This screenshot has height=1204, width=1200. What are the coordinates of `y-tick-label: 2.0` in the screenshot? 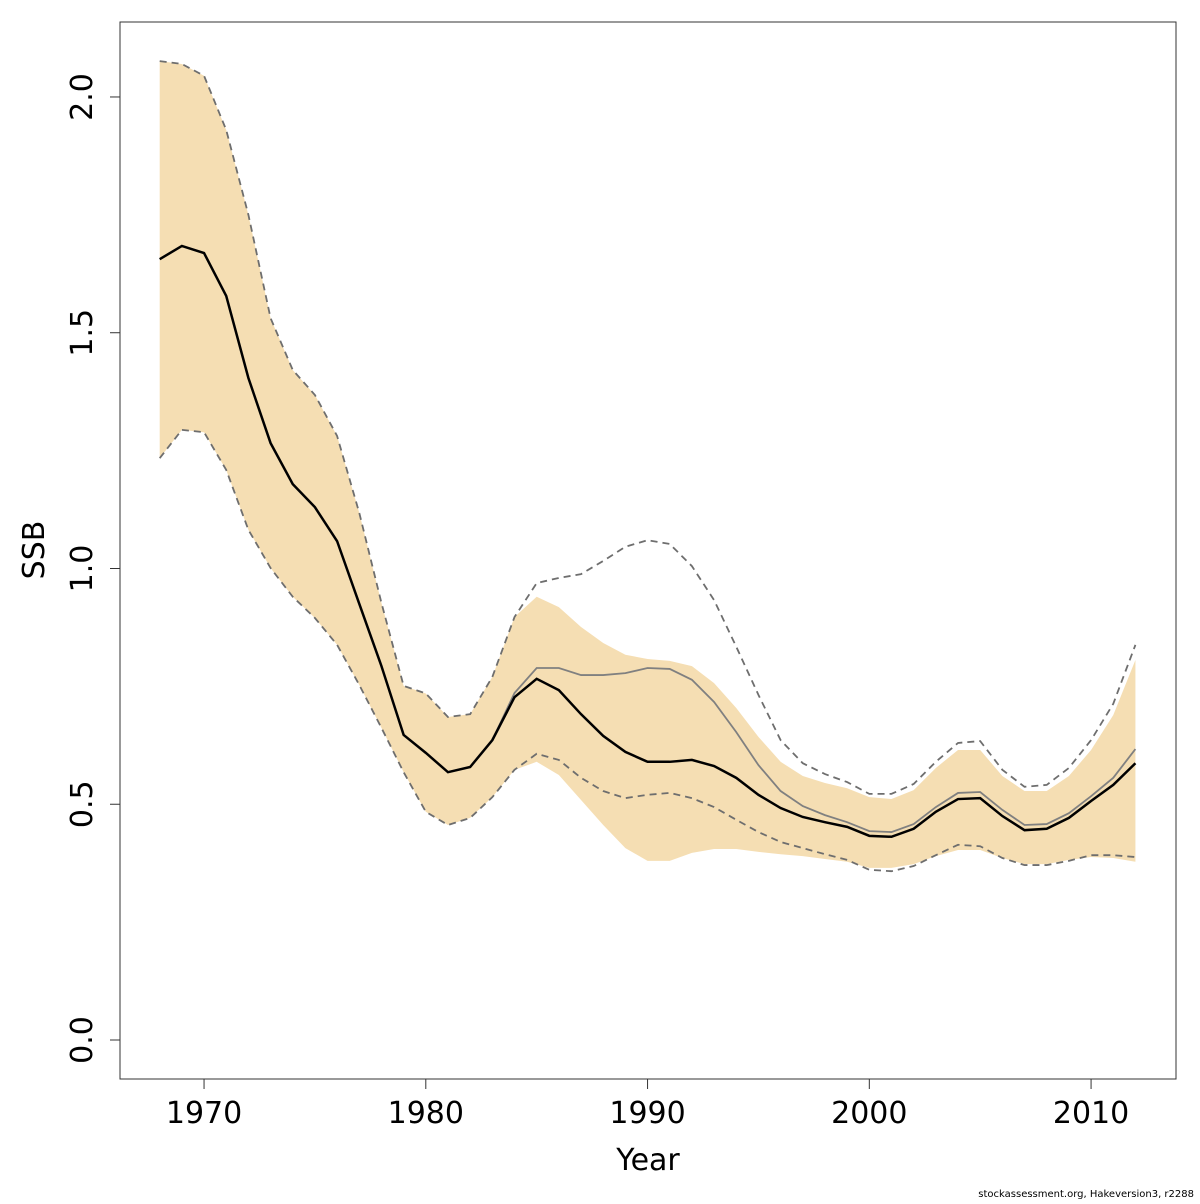 It's located at (82, 97).